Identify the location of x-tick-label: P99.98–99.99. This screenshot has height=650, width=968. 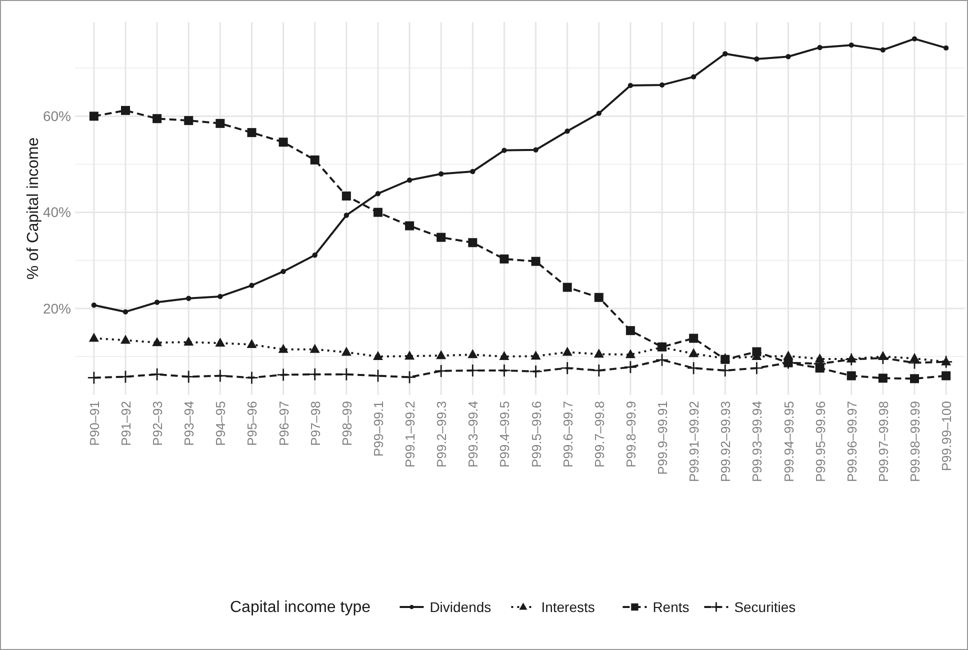
(915, 441).